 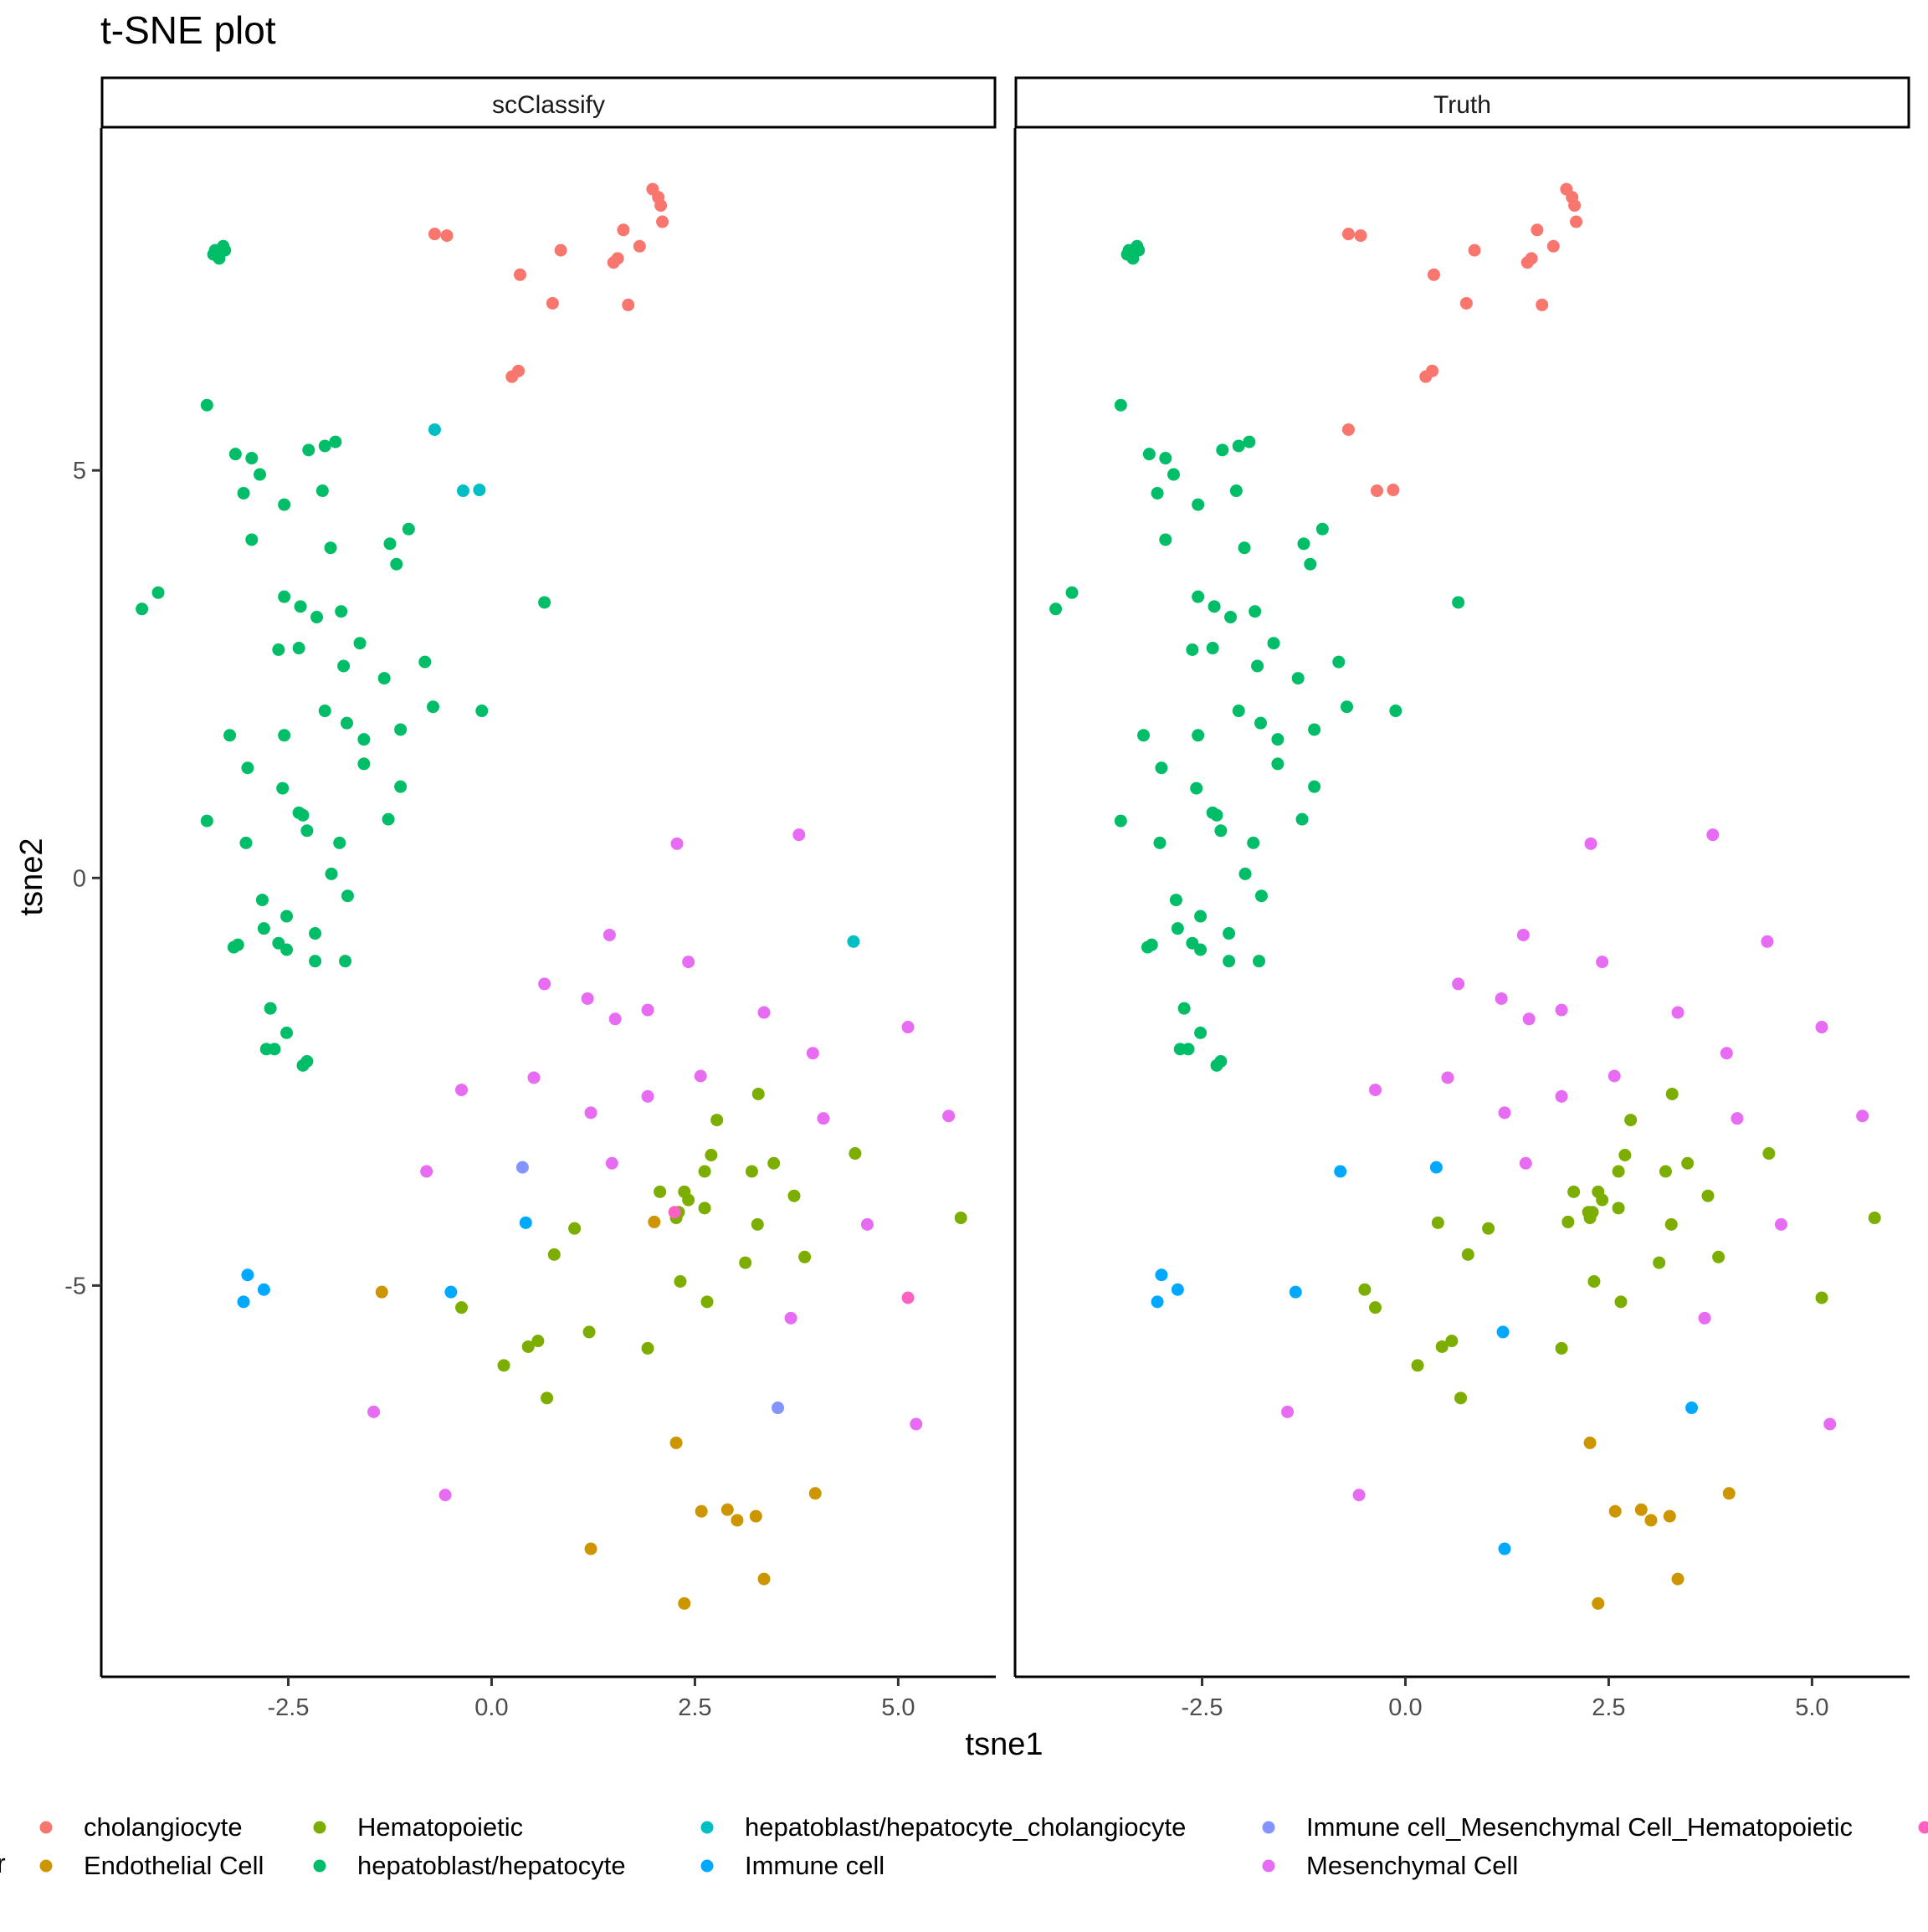 What do you see at coordinates (3, 1863) in the screenshot?
I see `legend-title-fragment: r` at bounding box center [3, 1863].